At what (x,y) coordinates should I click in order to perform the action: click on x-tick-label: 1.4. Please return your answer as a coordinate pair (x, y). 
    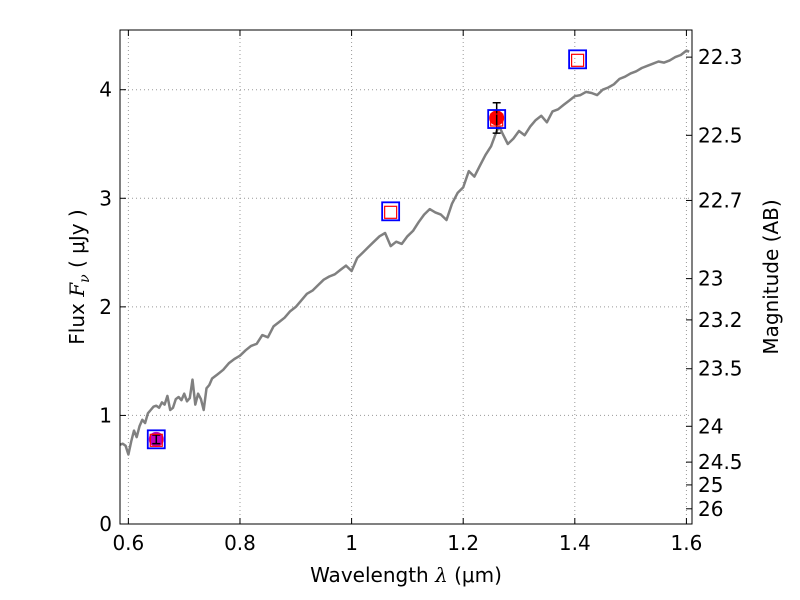
    Looking at the image, I should click on (575, 543).